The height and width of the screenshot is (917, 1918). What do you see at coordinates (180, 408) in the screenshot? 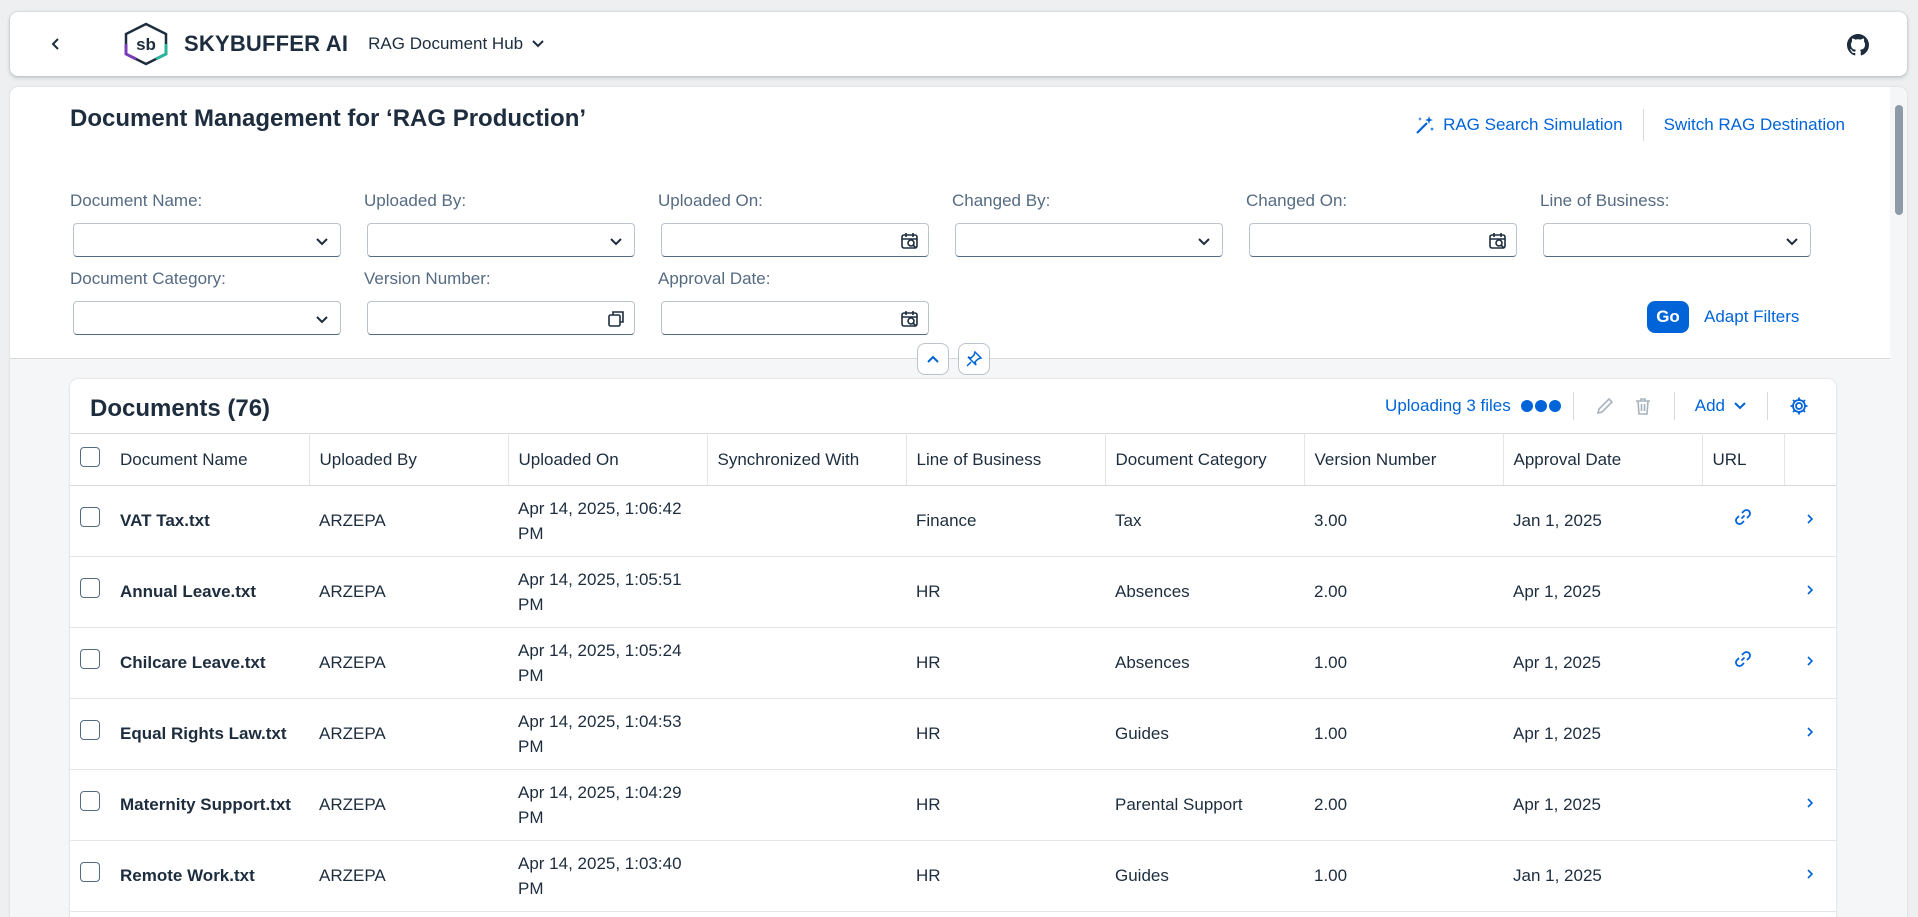
I see `table-title: Documents (76)` at bounding box center [180, 408].